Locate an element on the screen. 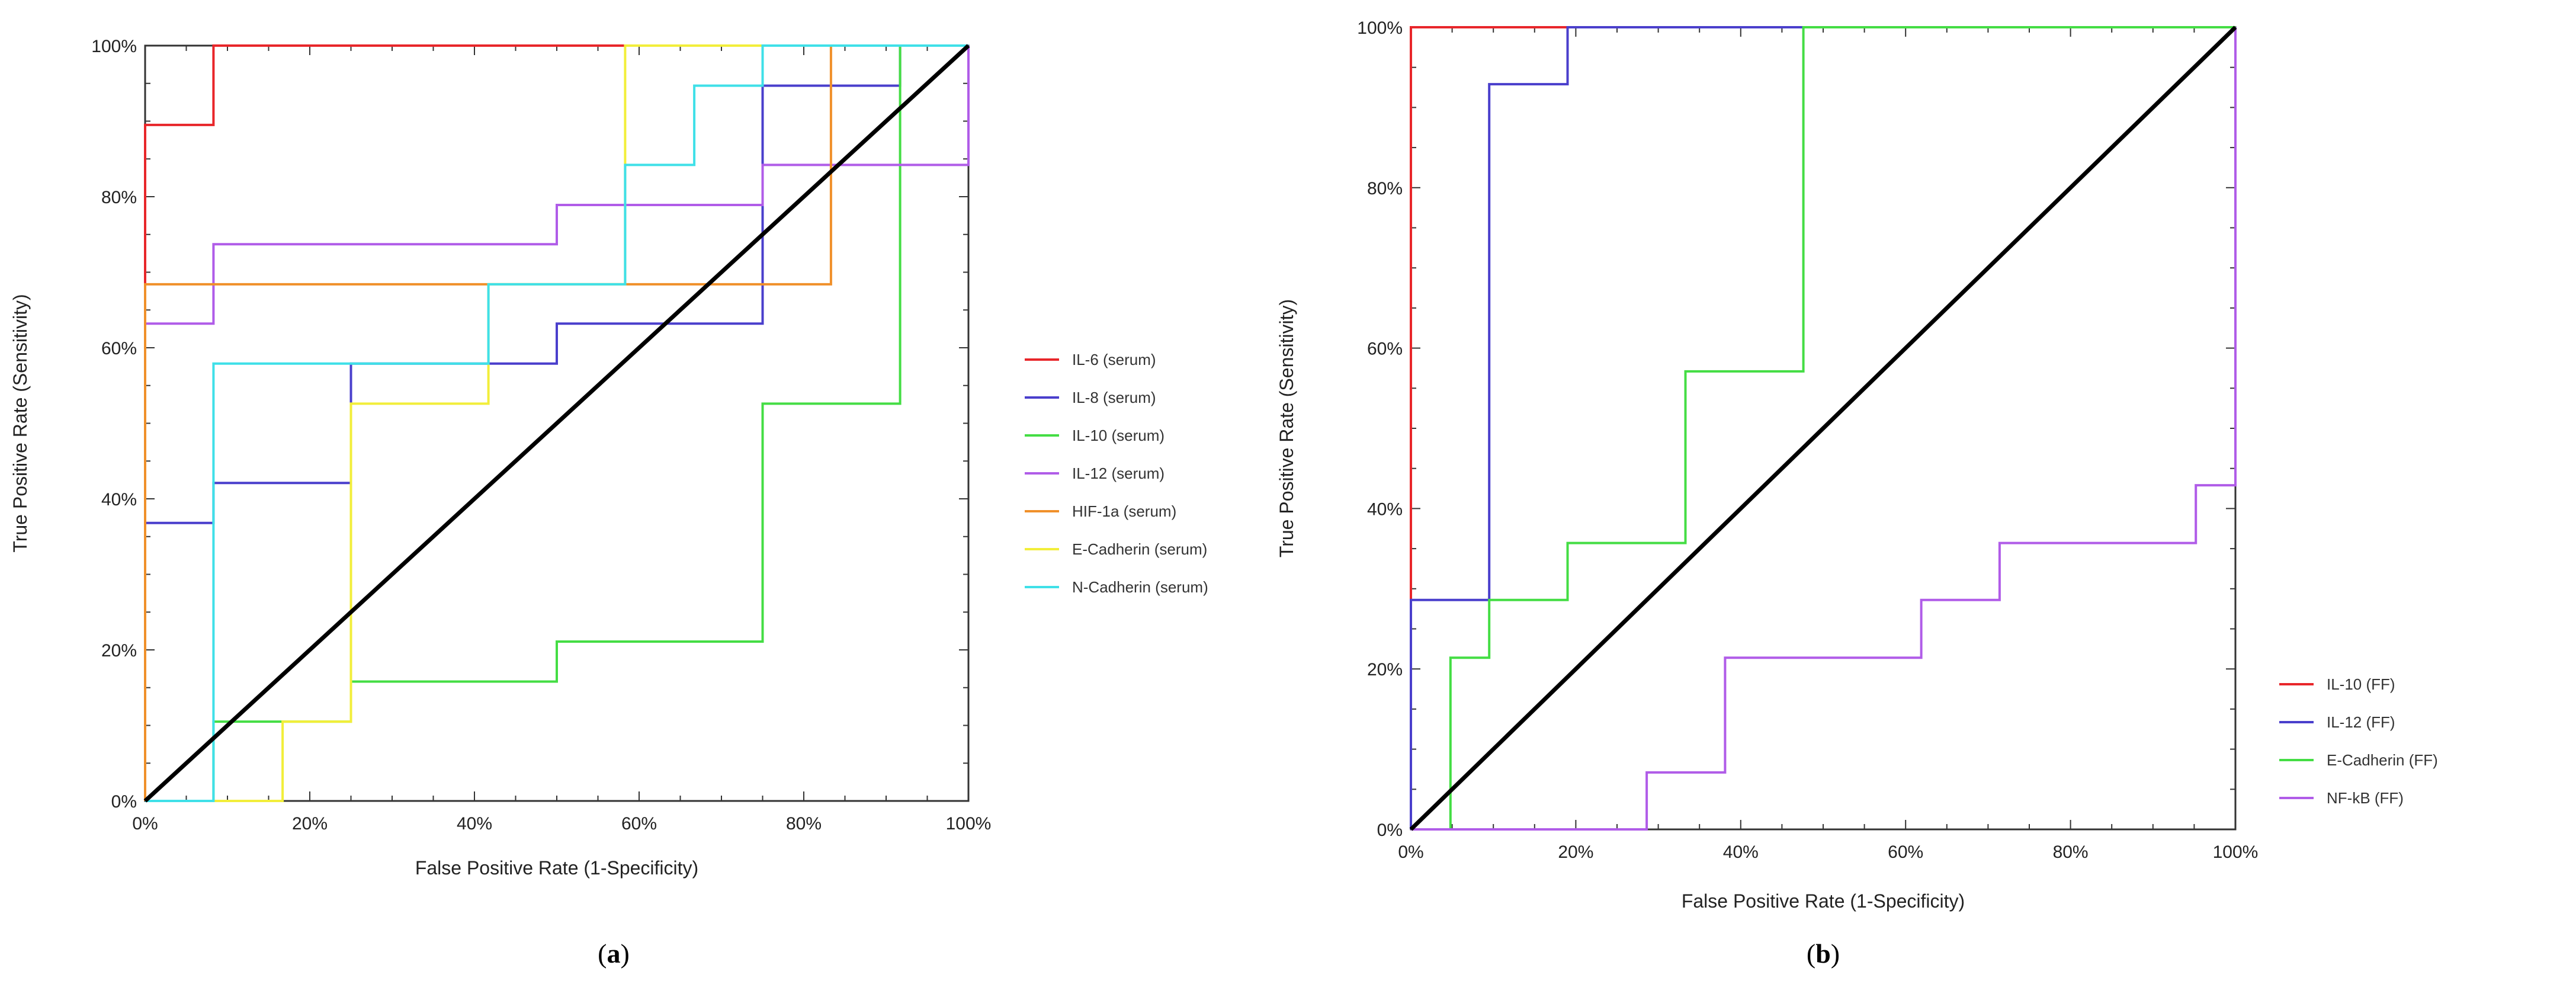 The image size is (2576, 984). caption-letter: b is located at coordinates (1823, 954).